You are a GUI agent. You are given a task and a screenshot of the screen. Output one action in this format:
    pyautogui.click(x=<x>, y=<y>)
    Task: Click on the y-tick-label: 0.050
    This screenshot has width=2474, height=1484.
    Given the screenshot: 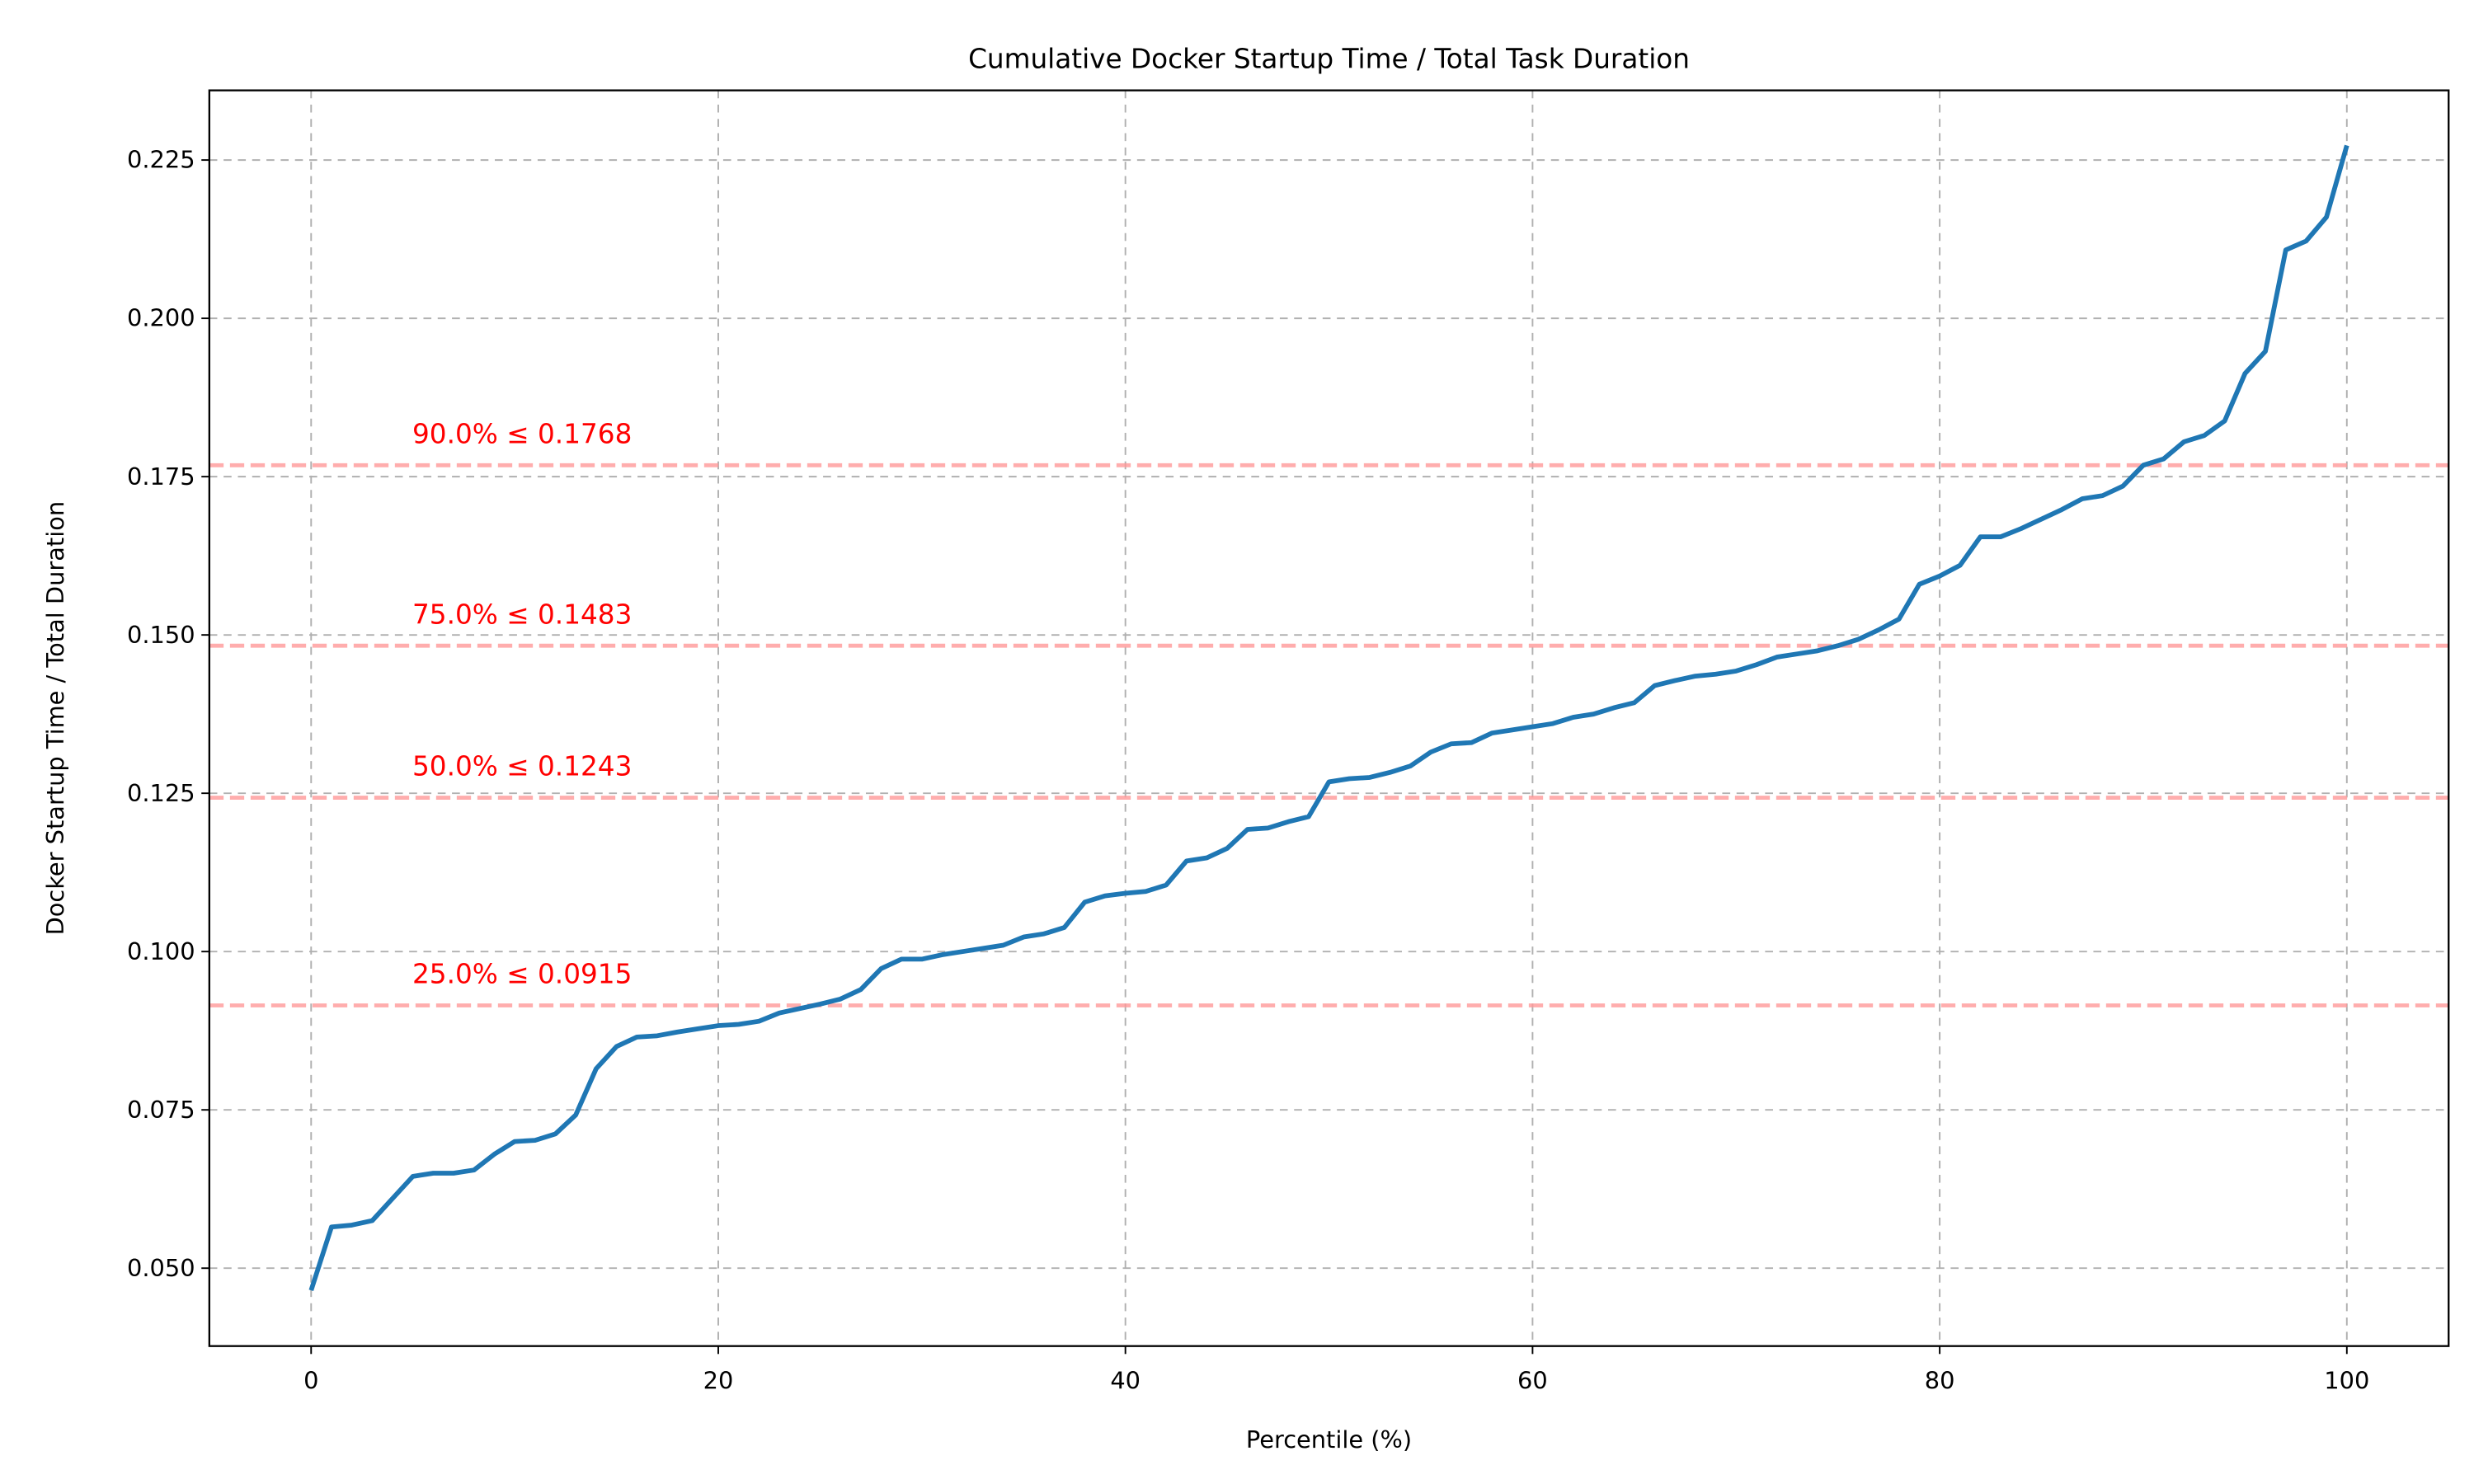 What is the action you would take?
    pyautogui.click(x=161, y=1268)
    